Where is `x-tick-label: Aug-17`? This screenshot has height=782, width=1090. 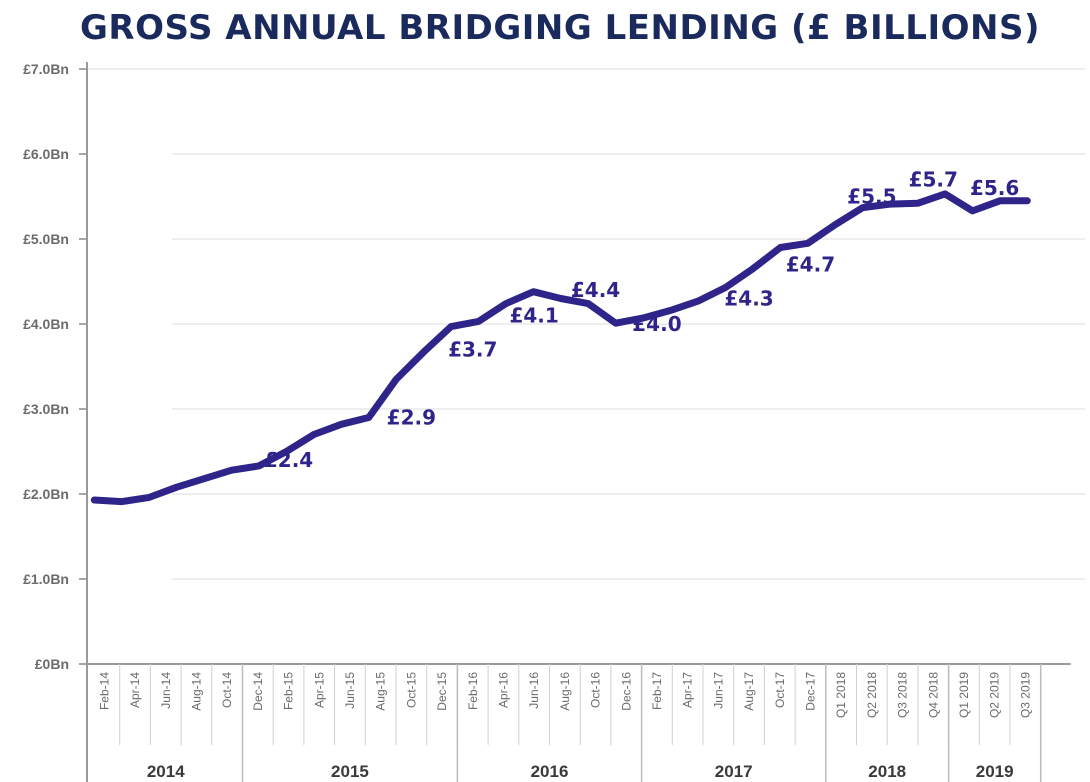 x-tick-label: Aug-17 is located at coordinates (749, 691).